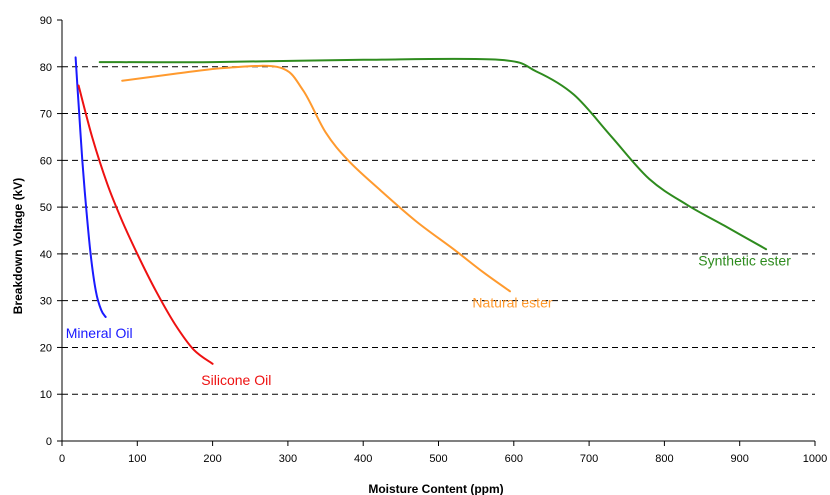  Describe the element at coordinates (288, 459) in the screenshot. I see `x-tick-label: 300` at that location.